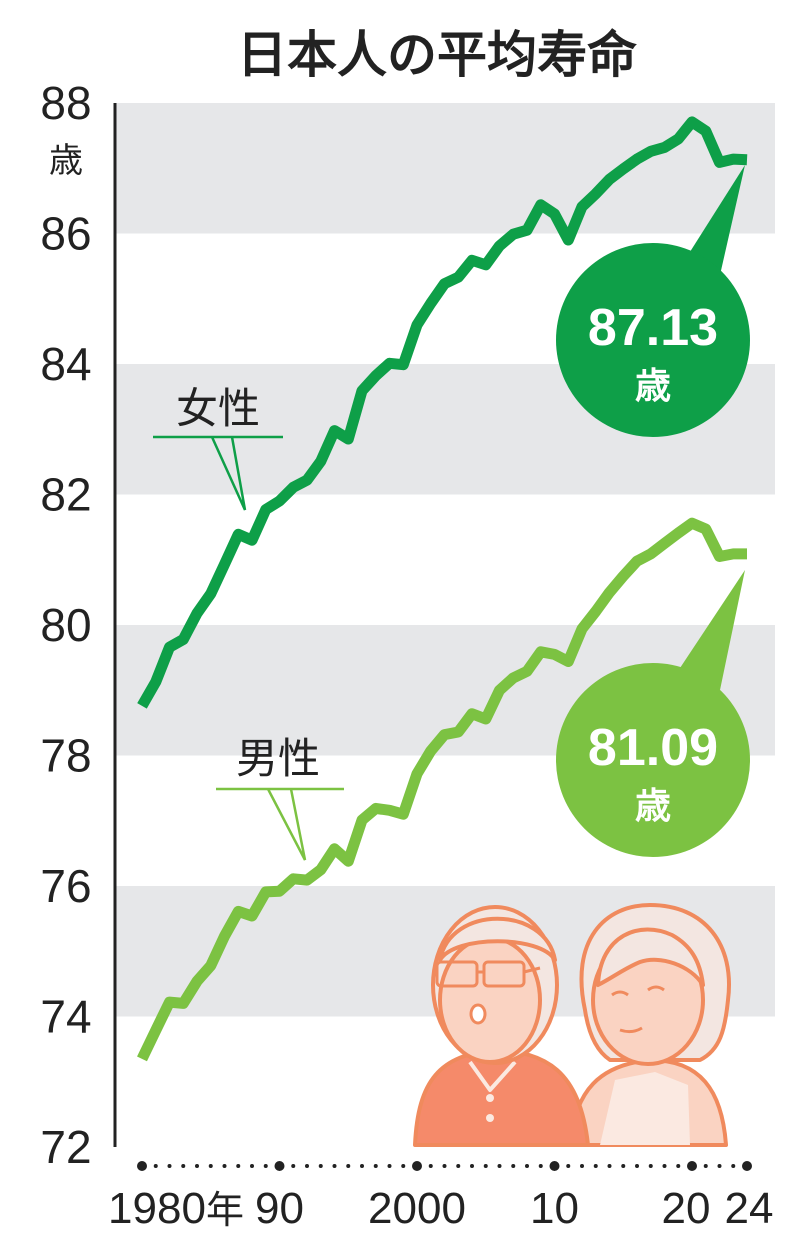 The width and height of the screenshot is (800, 1251). I want to click on callout-female: 87.13 歳, so click(653, 301).